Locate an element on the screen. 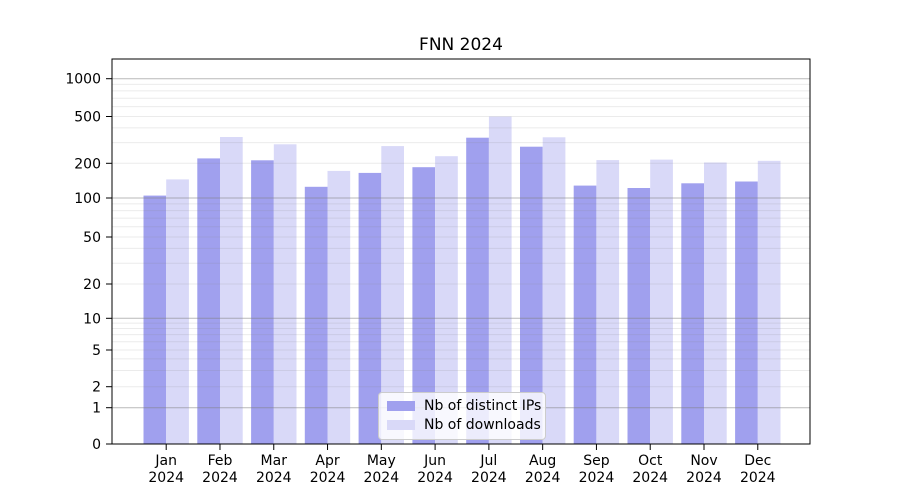 The width and height of the screenshot is (900, 500). bar-ips-may is located at coordinates (370, 308).